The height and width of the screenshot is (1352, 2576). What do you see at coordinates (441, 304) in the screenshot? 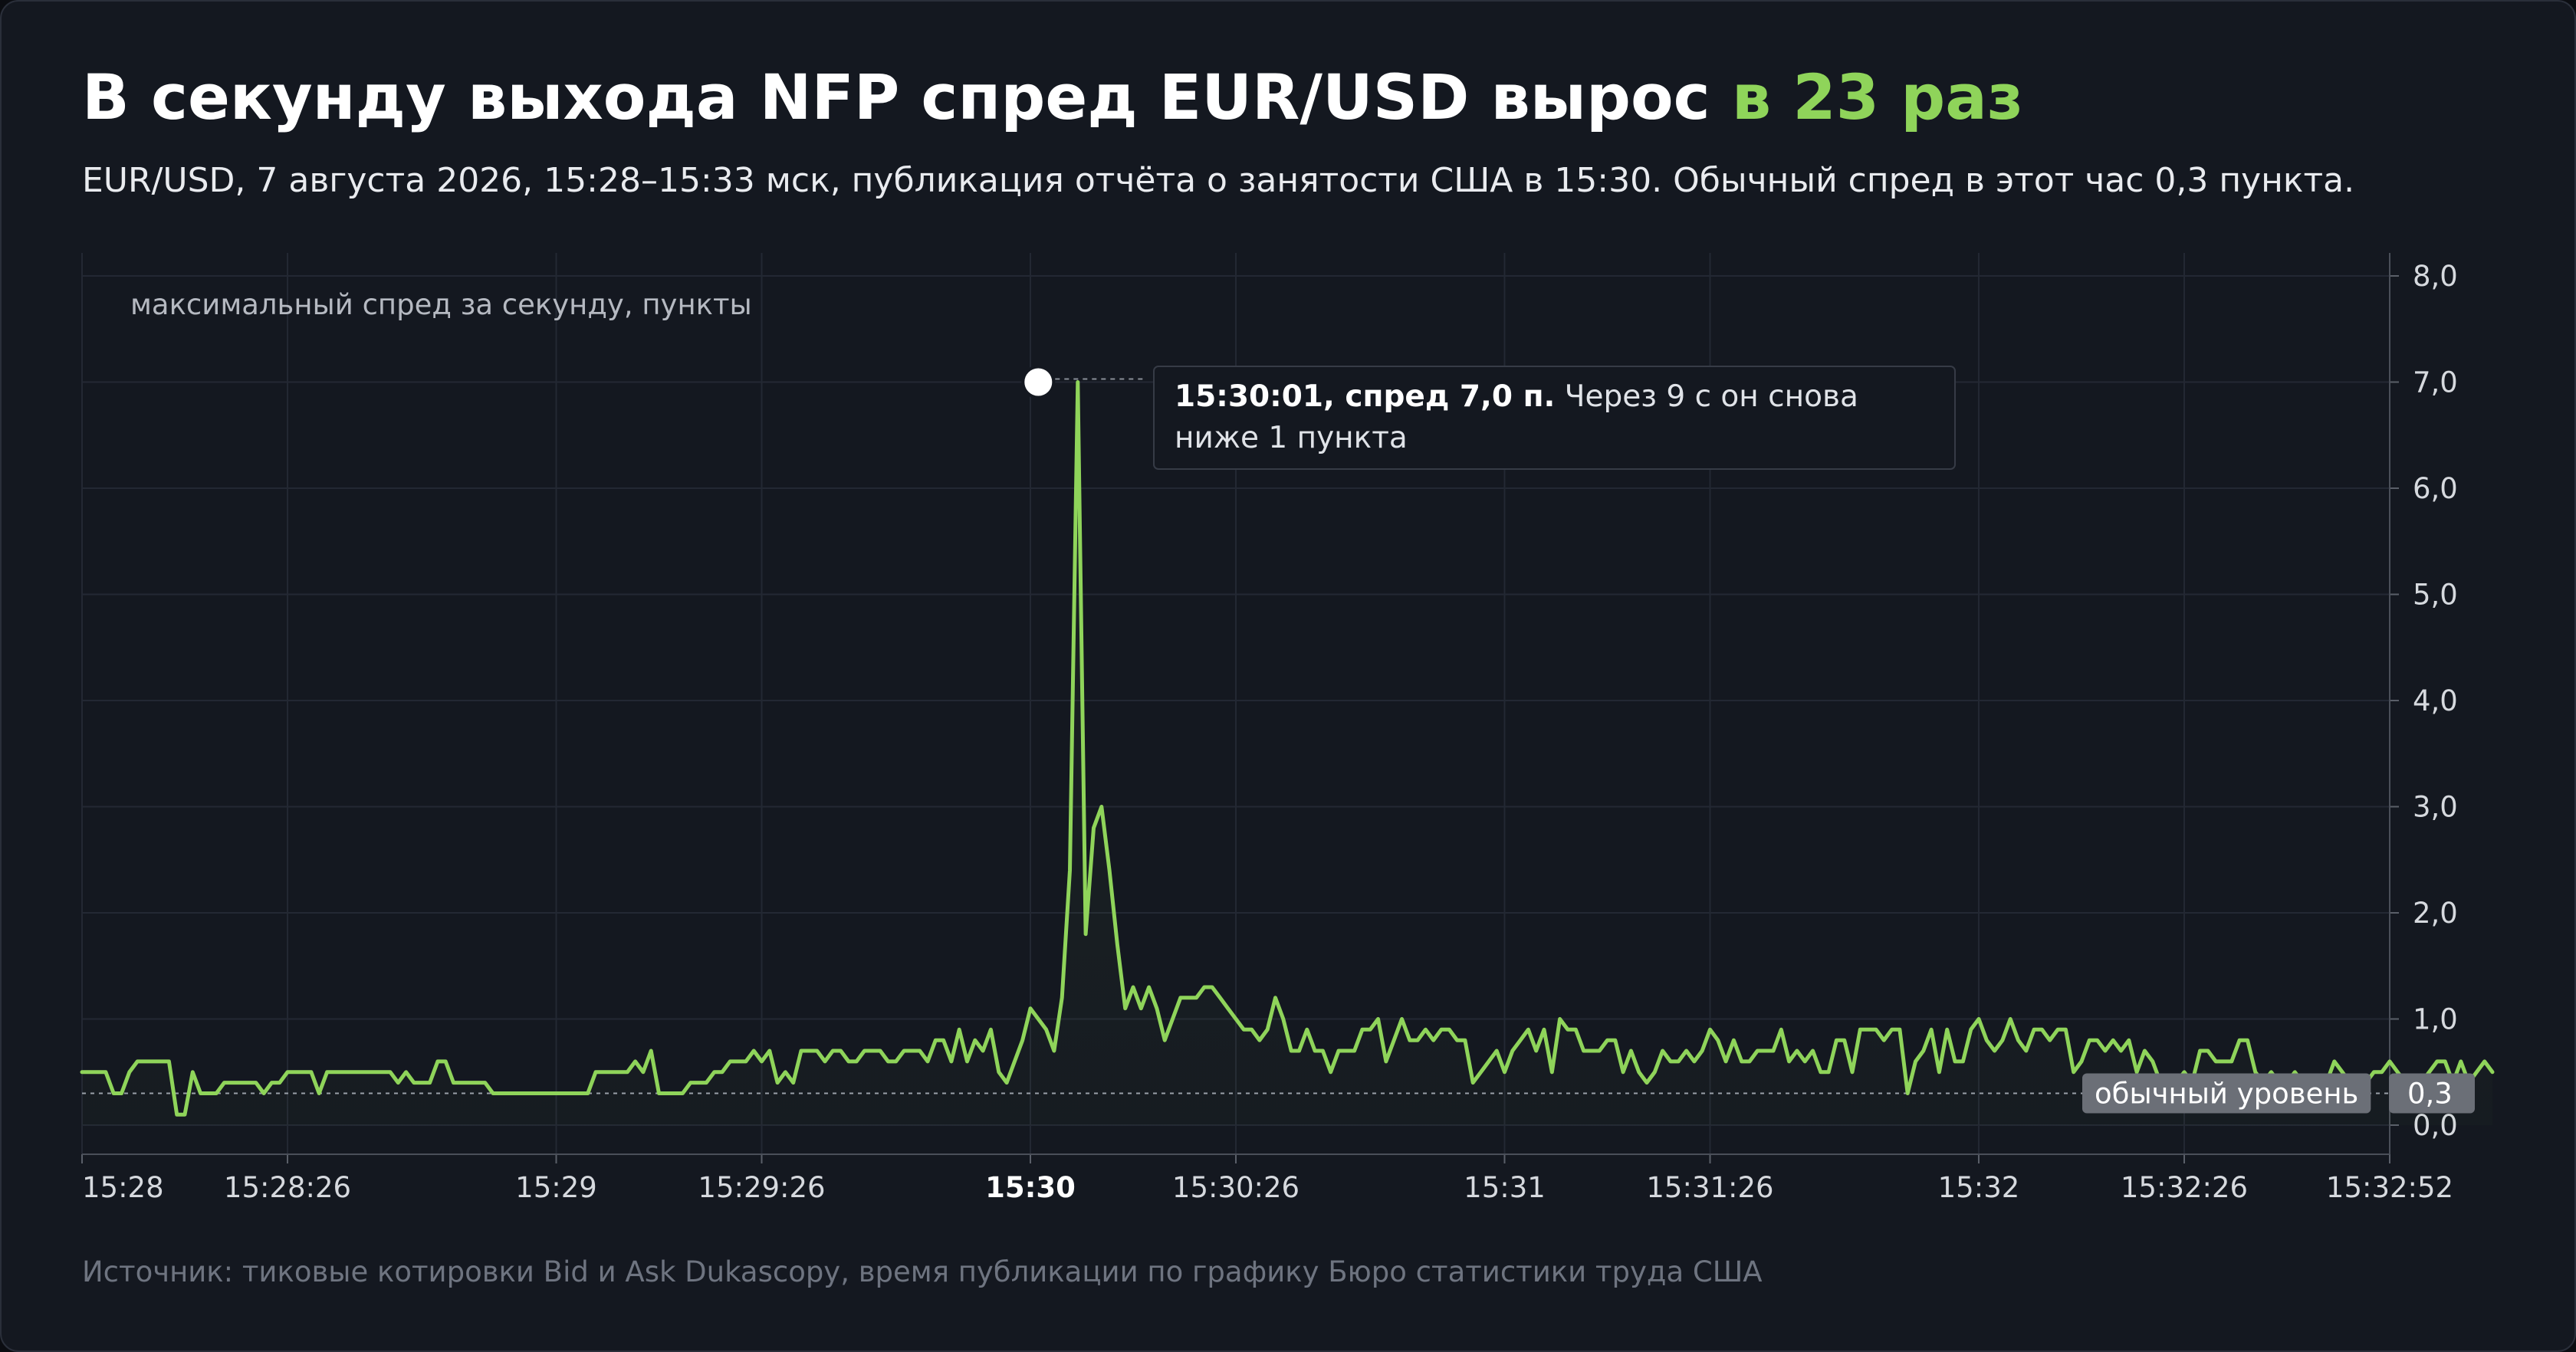
I see `y-axis-label: максимальный спред за секунду, пункты` at bounding box center [441, 304].